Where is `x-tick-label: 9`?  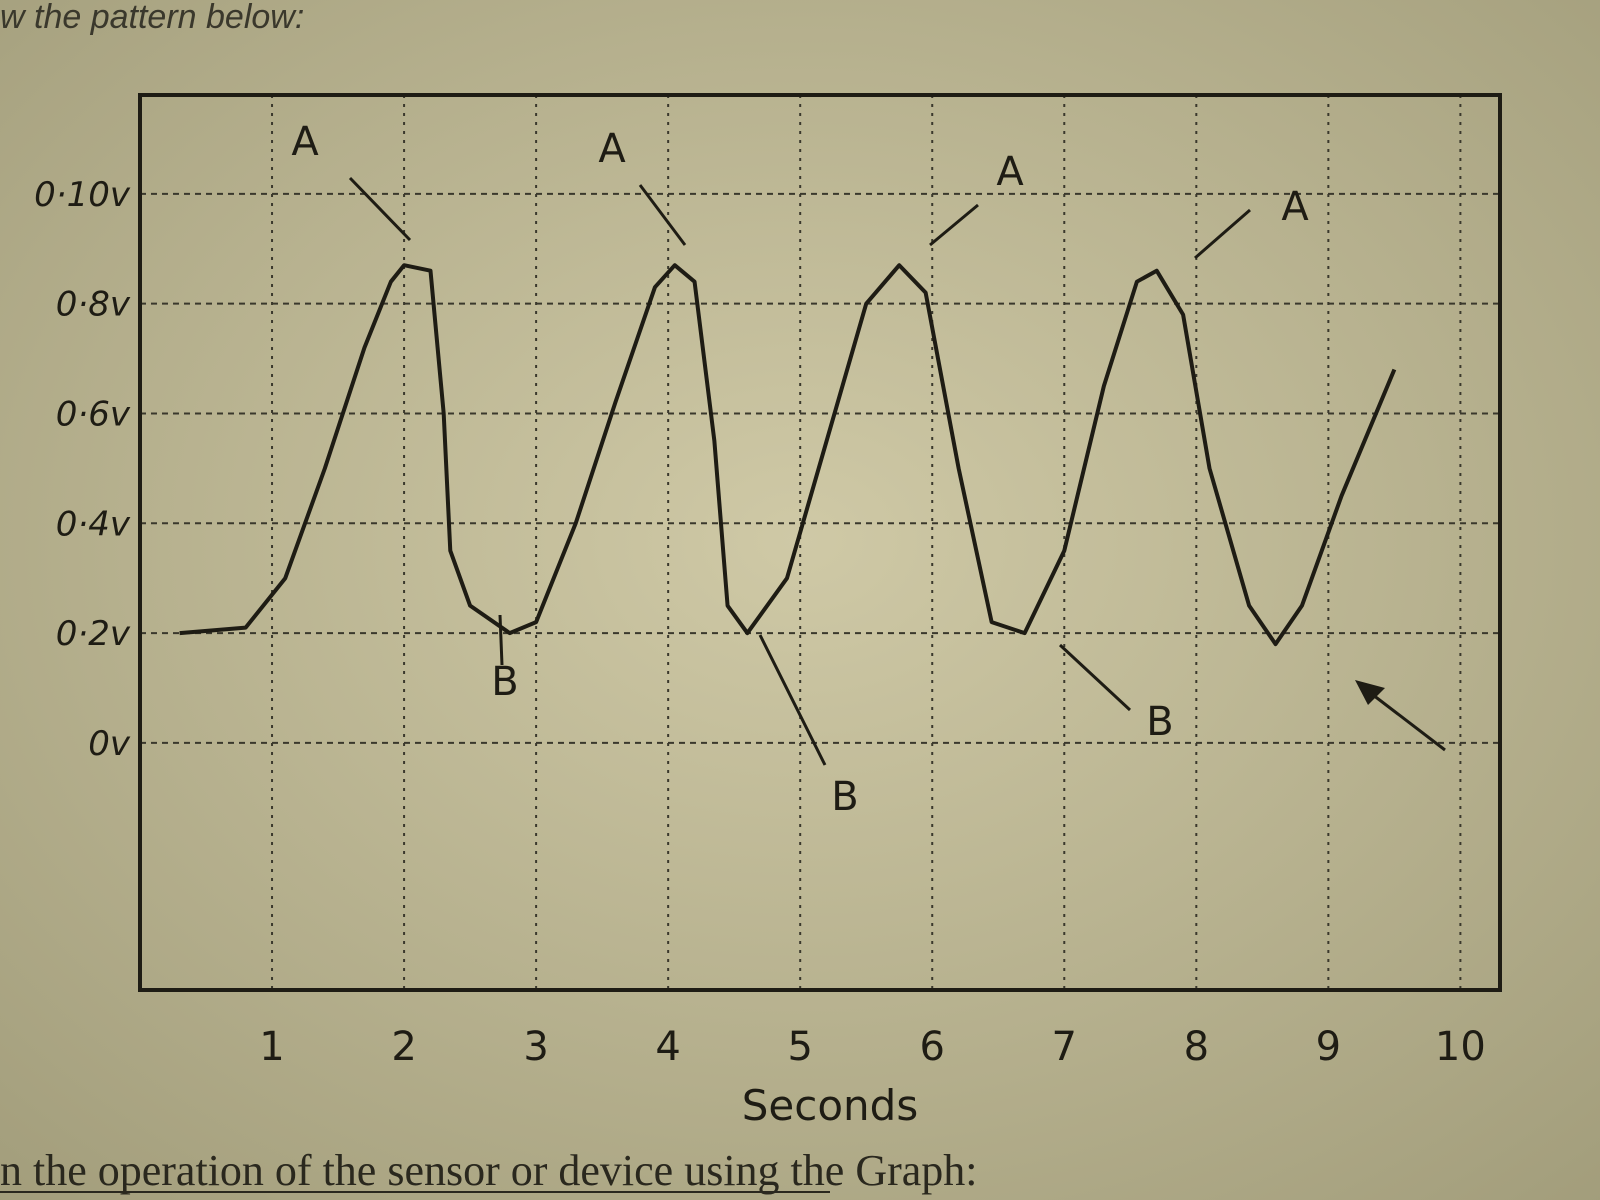 x-tick-label: 9 is located at coordinates (1328, 1047).